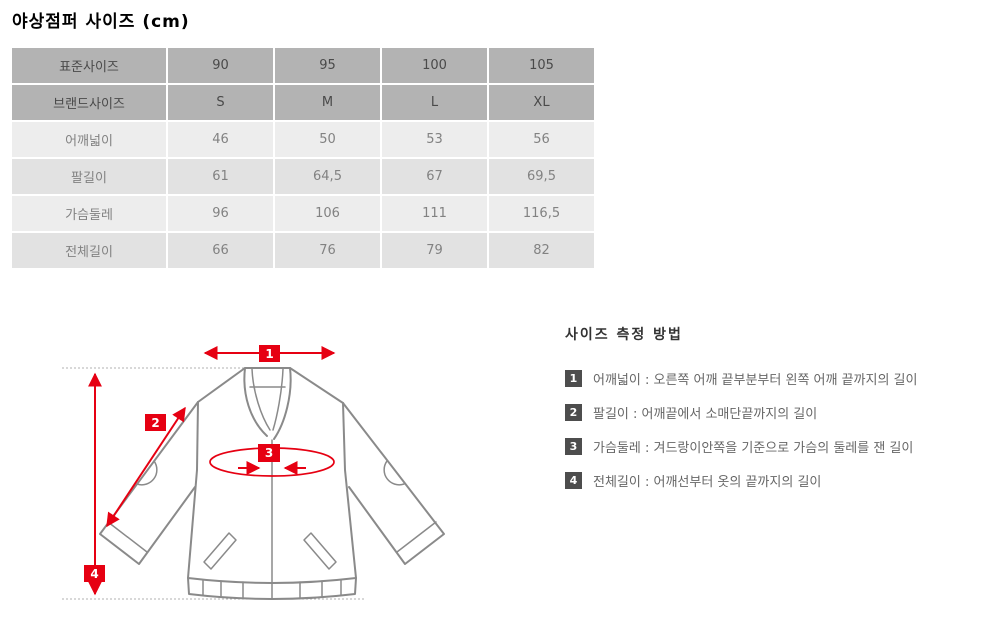  I want to click on table-cell: 53, so click(434, 139).